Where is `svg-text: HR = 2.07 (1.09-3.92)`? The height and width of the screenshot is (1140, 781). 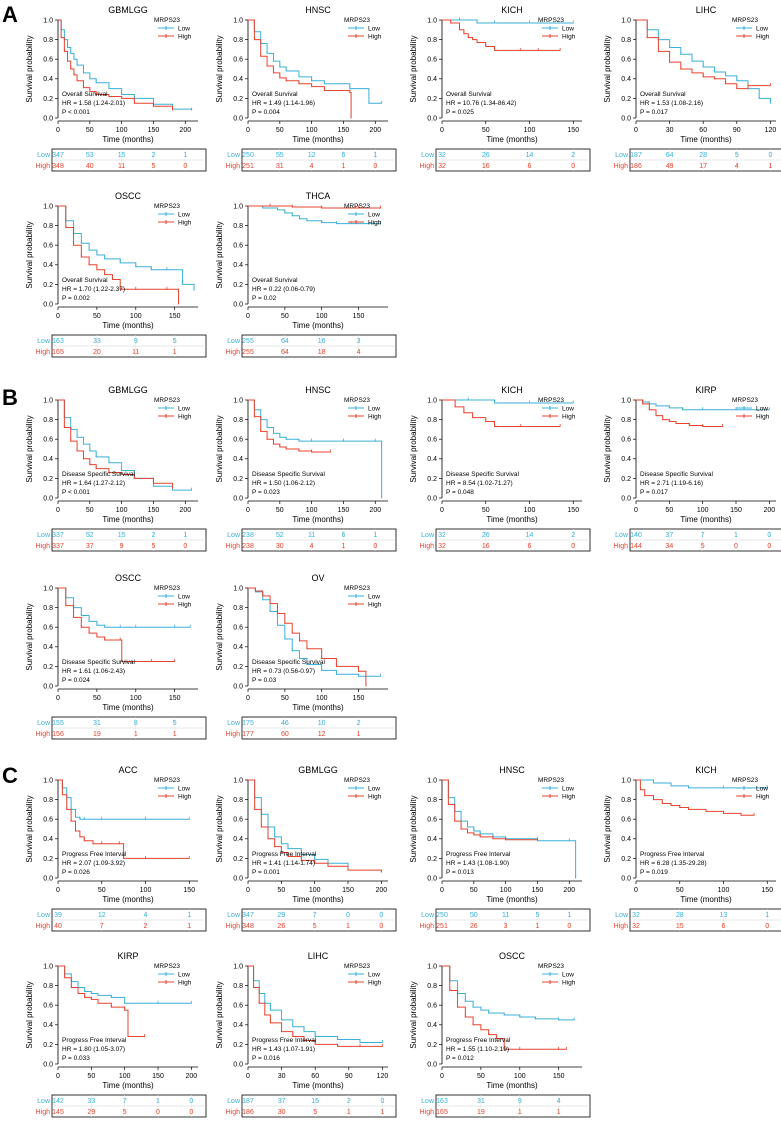
svg-text: HR = 2.07 (1.09-3.92) is located at coordinates (93, 863).